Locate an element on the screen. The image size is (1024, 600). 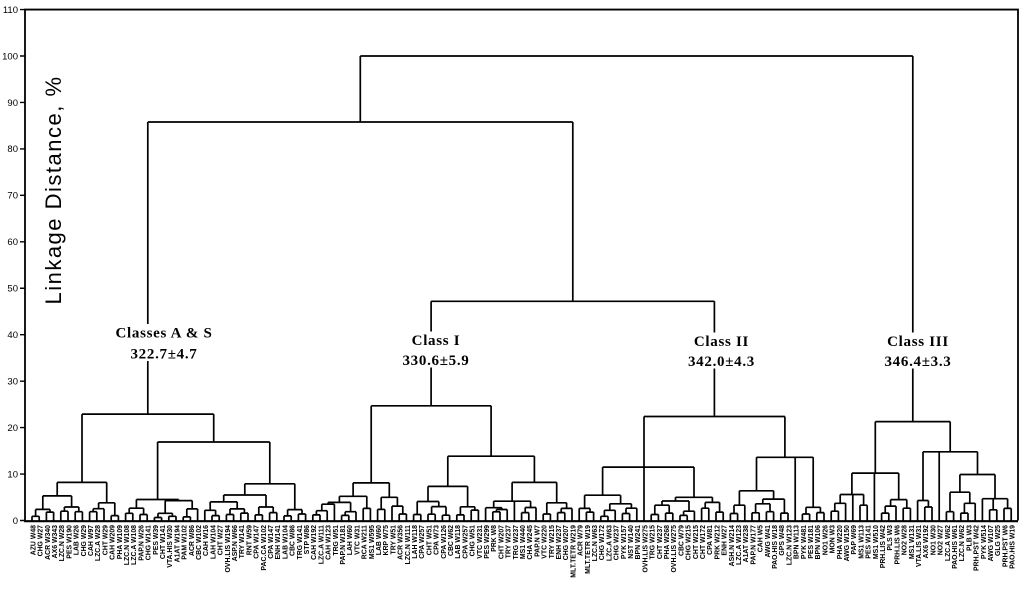
svg-text: TRG W215 is located at coordinates (653, 542).